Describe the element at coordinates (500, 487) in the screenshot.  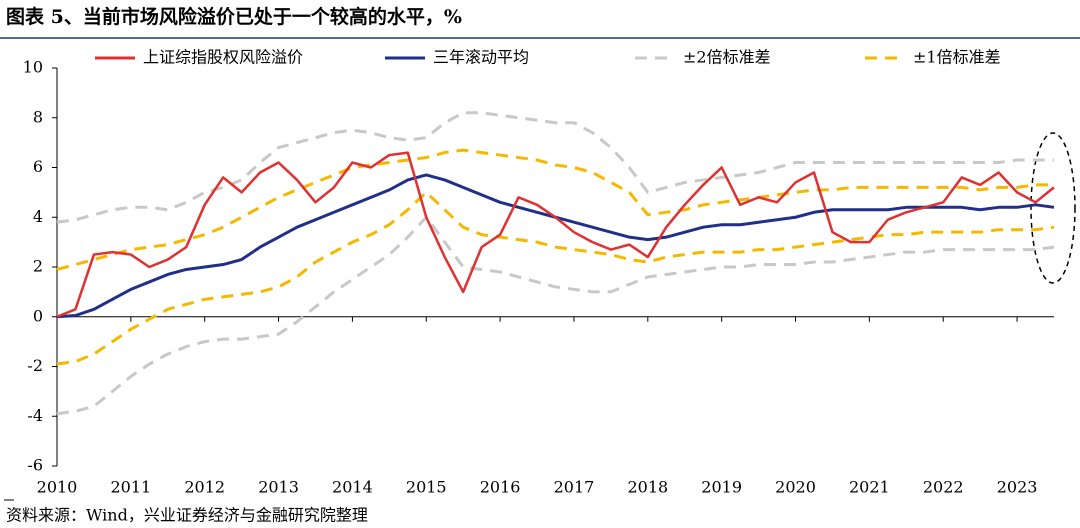
I see `x-tick-label: 2016` at that location.